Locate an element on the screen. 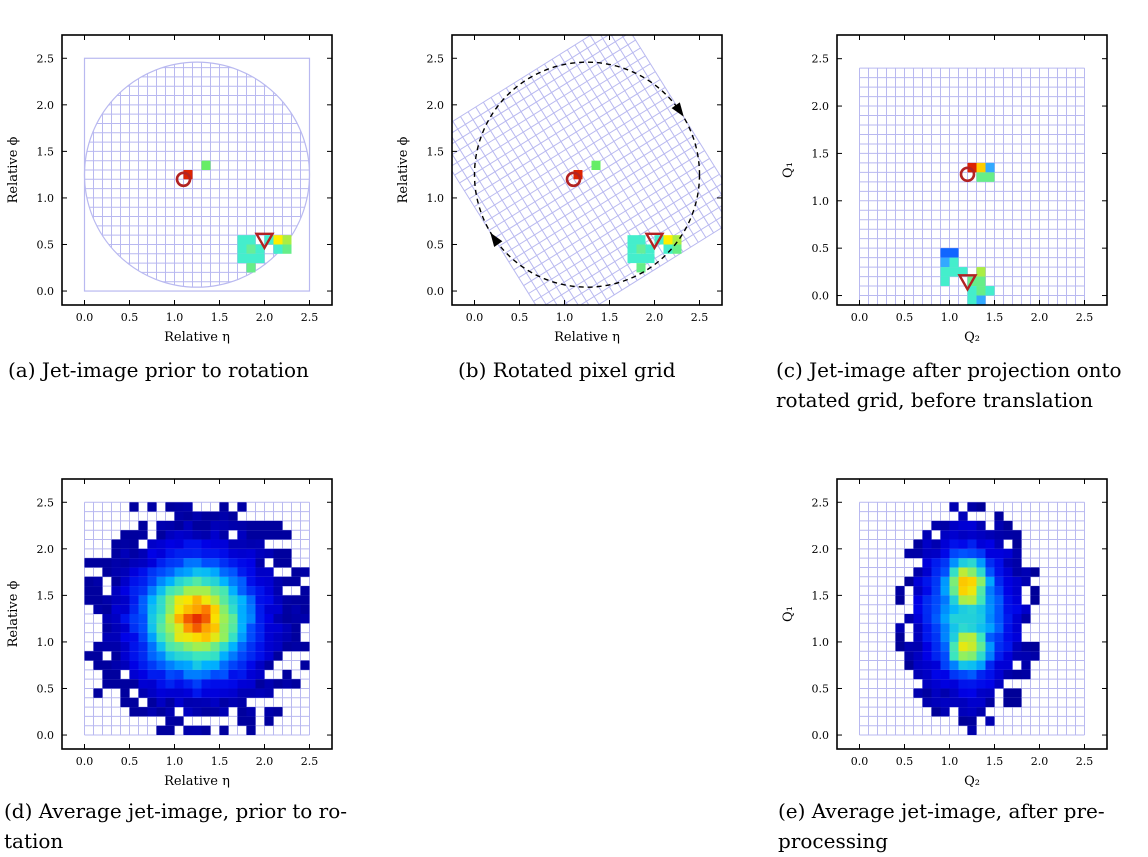  rotated-grid is located at coordinates (587, 170).